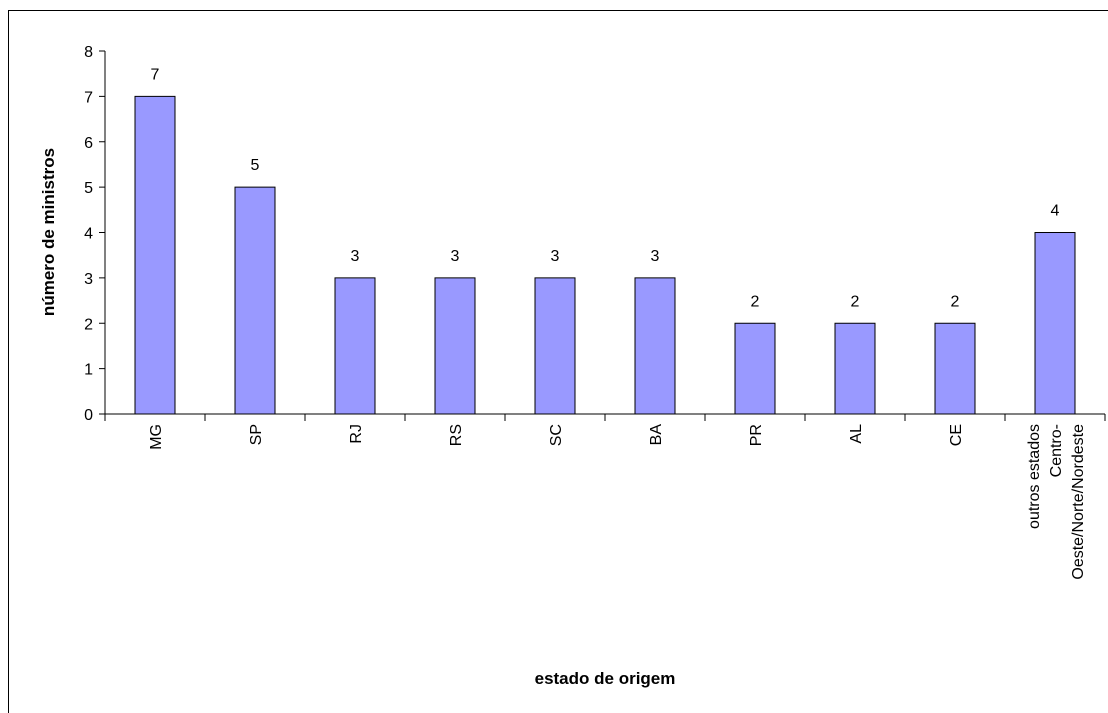 This screenshot has width=1108, height=713. What do you see at coordinates (656, 435) in the screenshot?
I see `x-tick-label: BA` at bounding box center [656, 435].